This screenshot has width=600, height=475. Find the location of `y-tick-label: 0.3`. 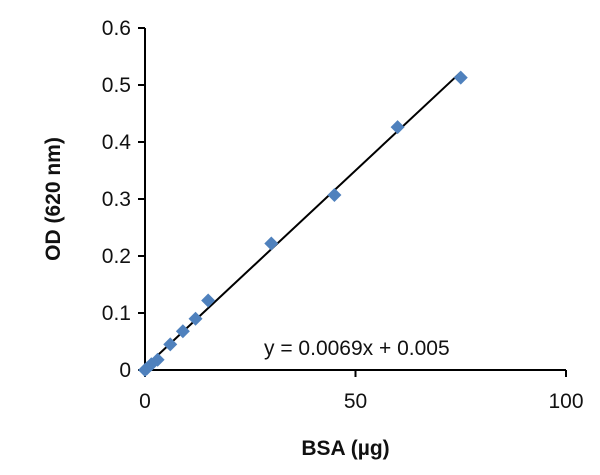

y-tick-label: 0.3 is located at coordinates (116, 199).